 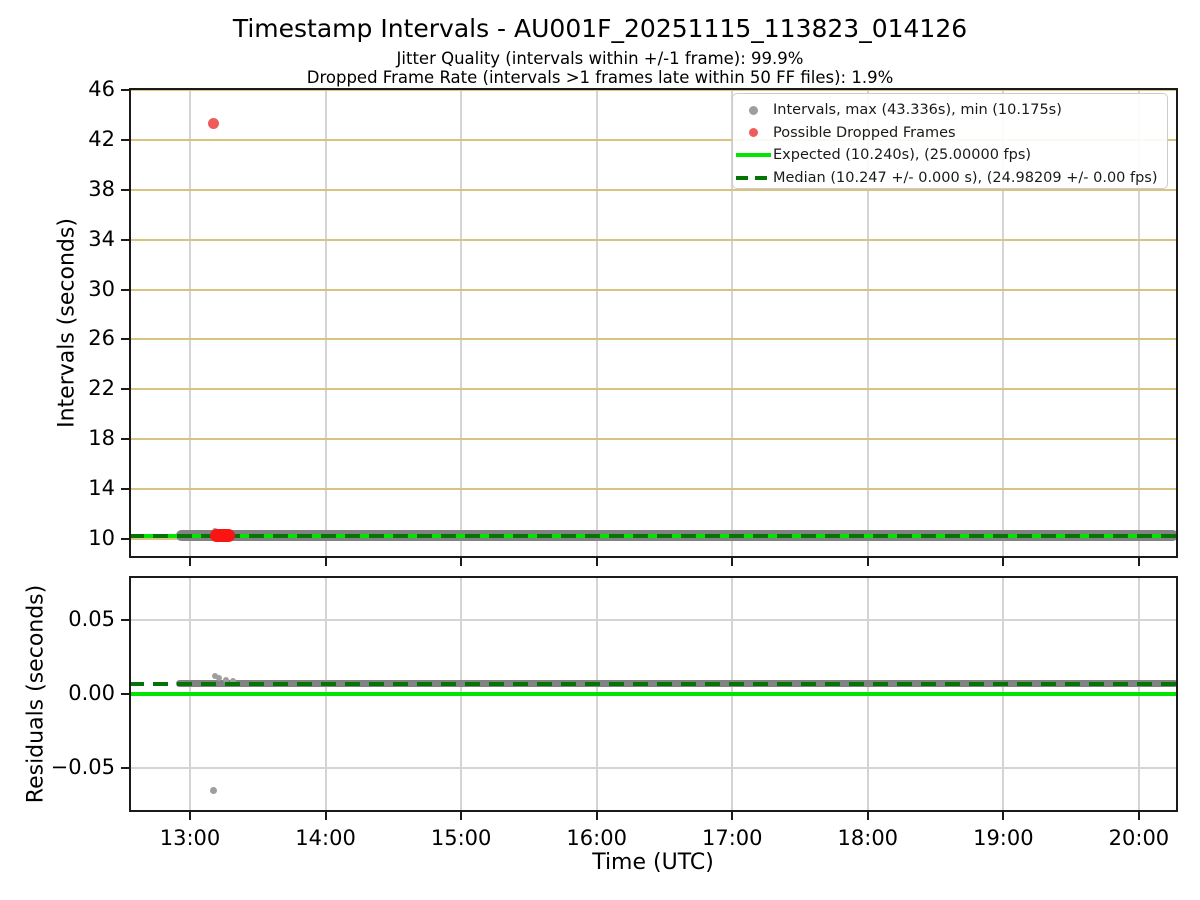 I want to click on x-tick-label: 19:00, so click(x=1003, y=838).